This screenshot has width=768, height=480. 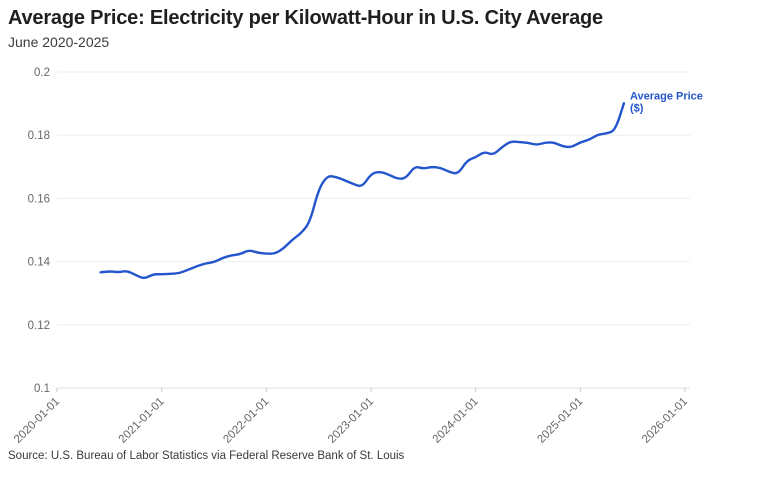 What do you see at coordinates (665, 420) in the screenshot?
I see `svg-text: 2026-01-01` at bounding box center [665, 420].